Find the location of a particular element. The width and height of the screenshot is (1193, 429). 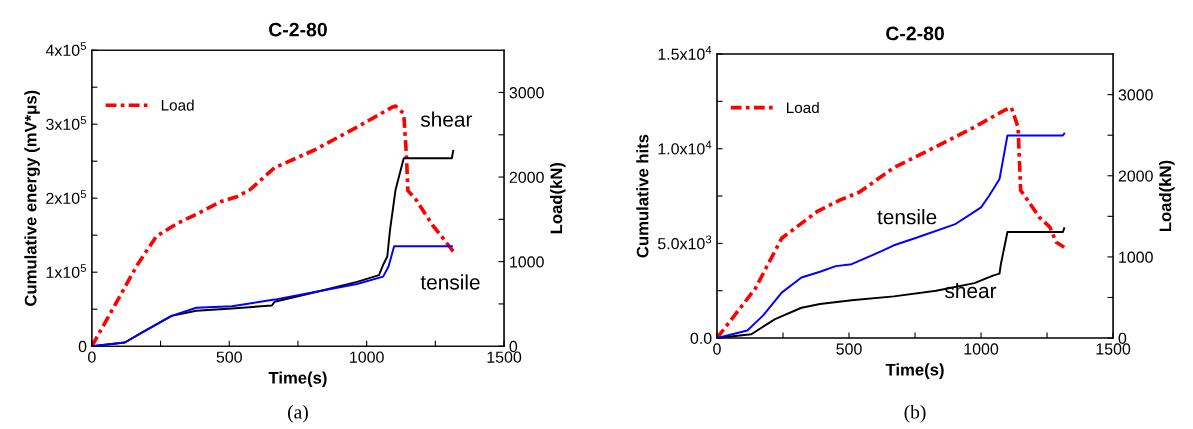

y-tick-label: 1.5x10$^{4}$ is located at coordinates (685, 53).